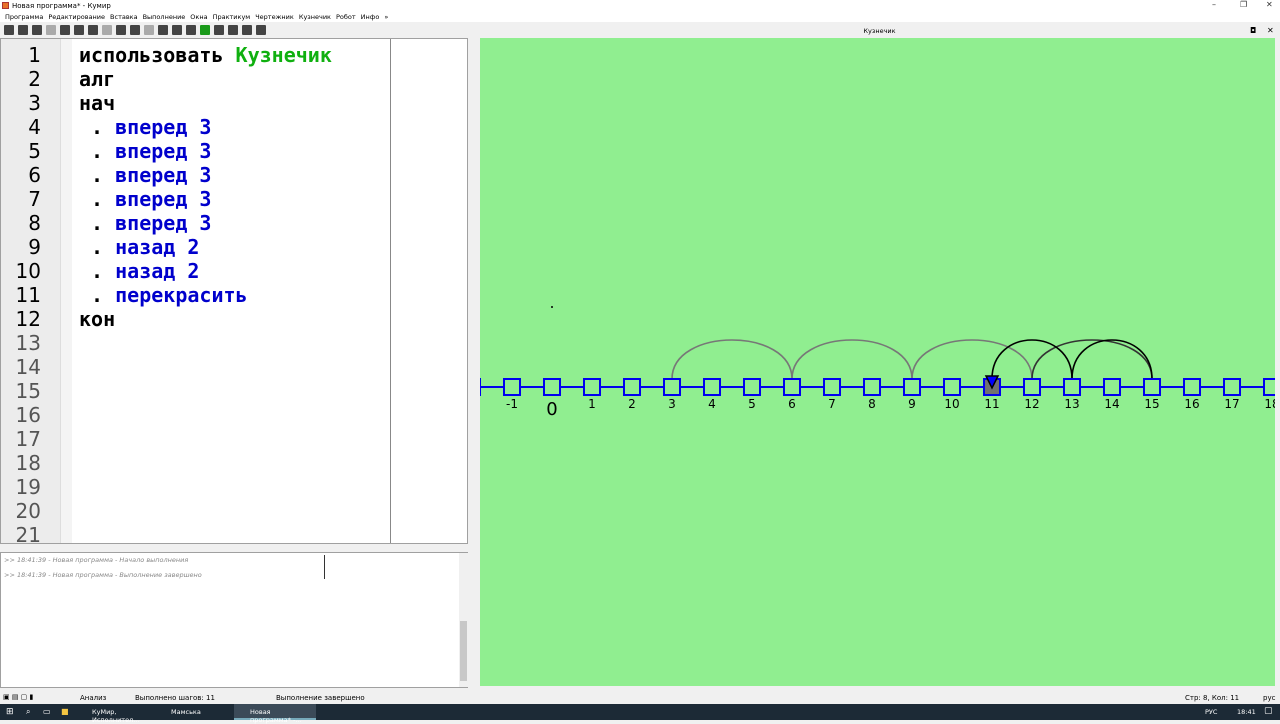 The height and width of the screenshot is (724, 1280). I want to click on folder-icon: ■, so click(65, 711).